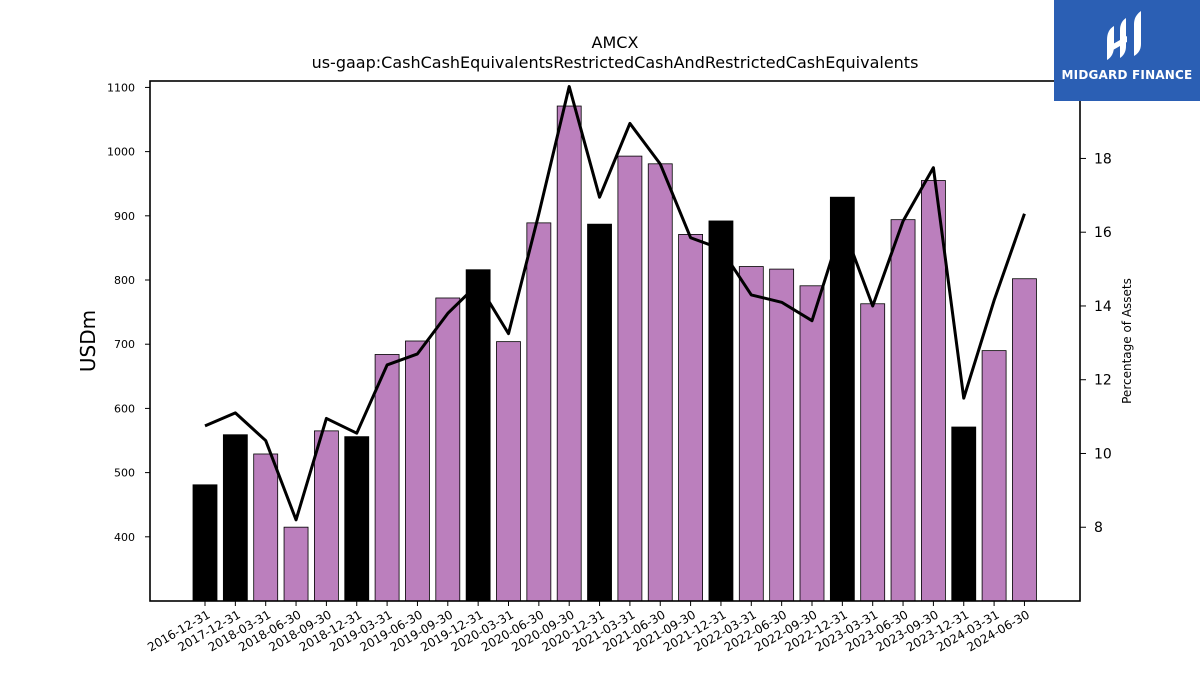 The image size is (1200, 675). What do you see at coordinates (88, 341) in the screenshot?
I see `y-axis-label: USDm` at bounding box center [88, 341].